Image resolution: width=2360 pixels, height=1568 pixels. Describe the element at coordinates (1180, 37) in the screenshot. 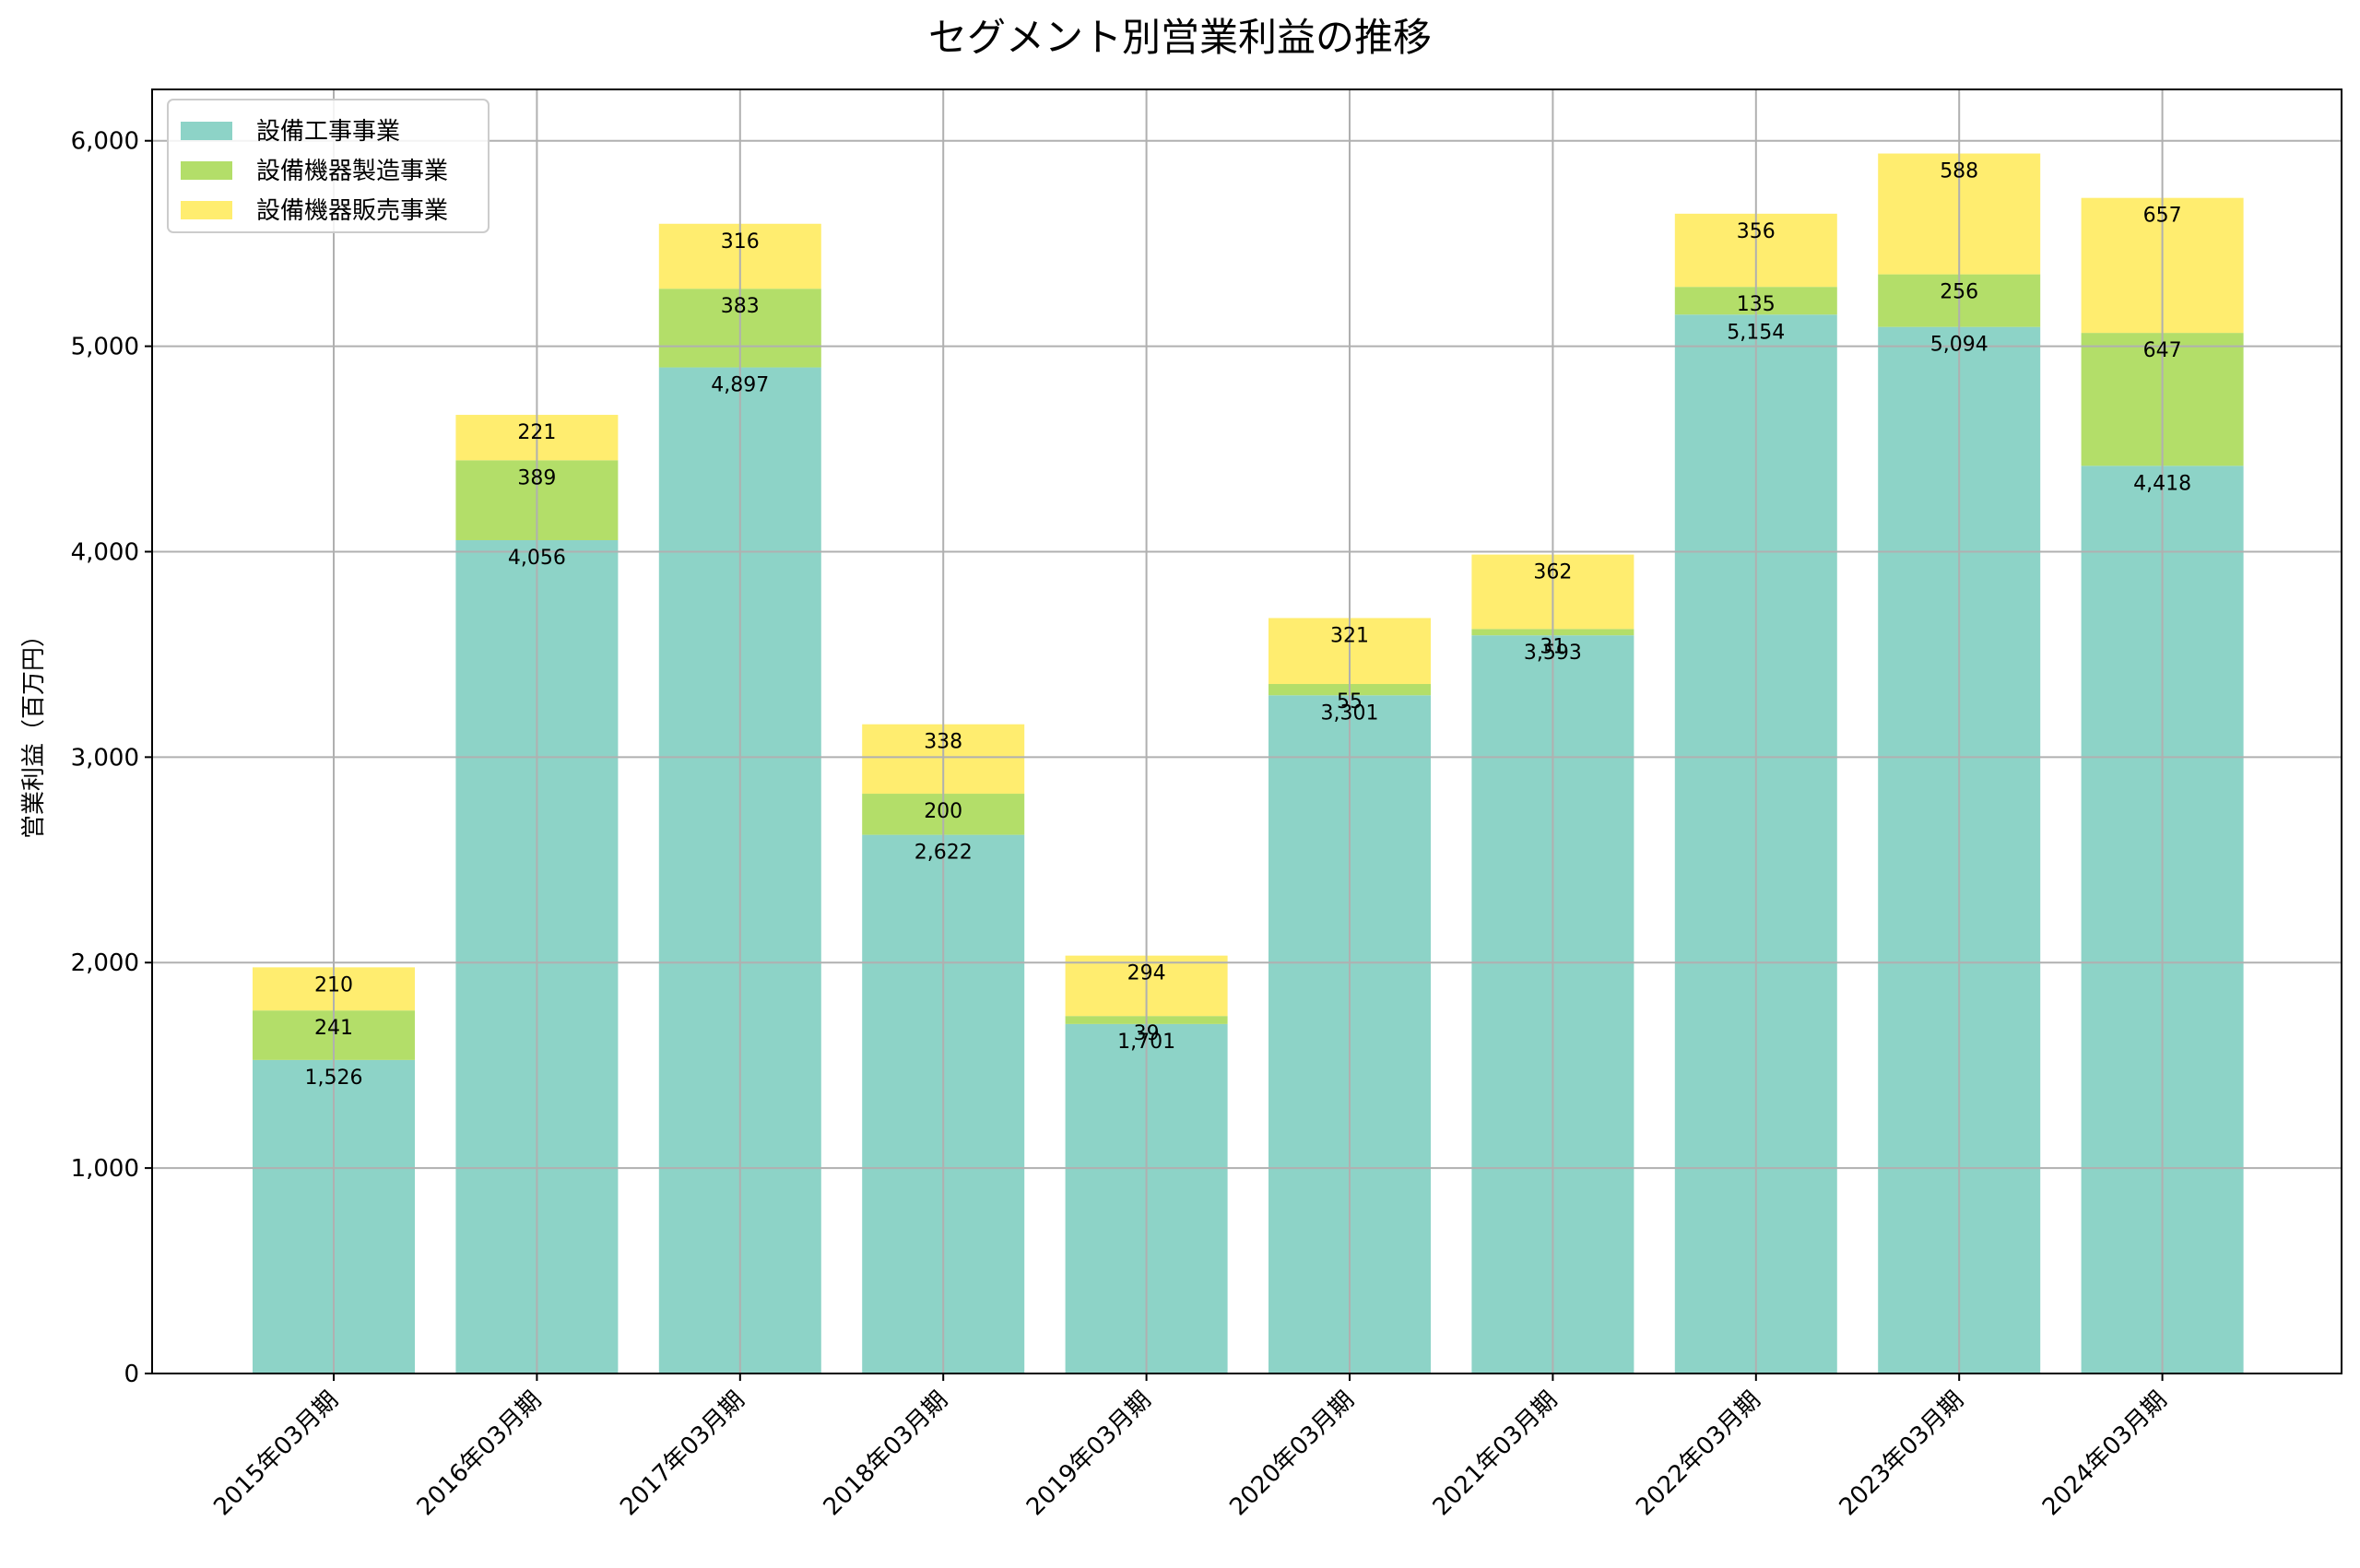

I see `chart-title: セグメント別営業利益の推移` at that location.